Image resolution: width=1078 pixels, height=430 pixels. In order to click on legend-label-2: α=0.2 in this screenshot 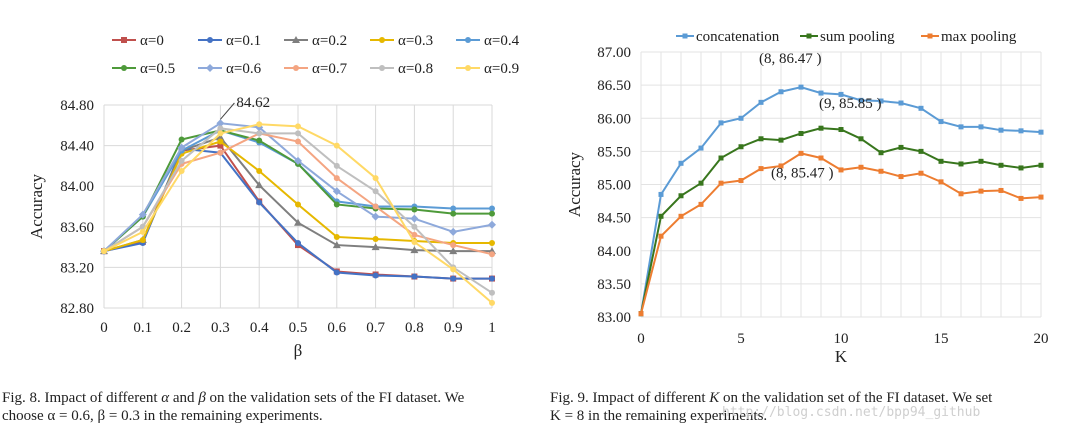, I will do `click(329, 41)`.